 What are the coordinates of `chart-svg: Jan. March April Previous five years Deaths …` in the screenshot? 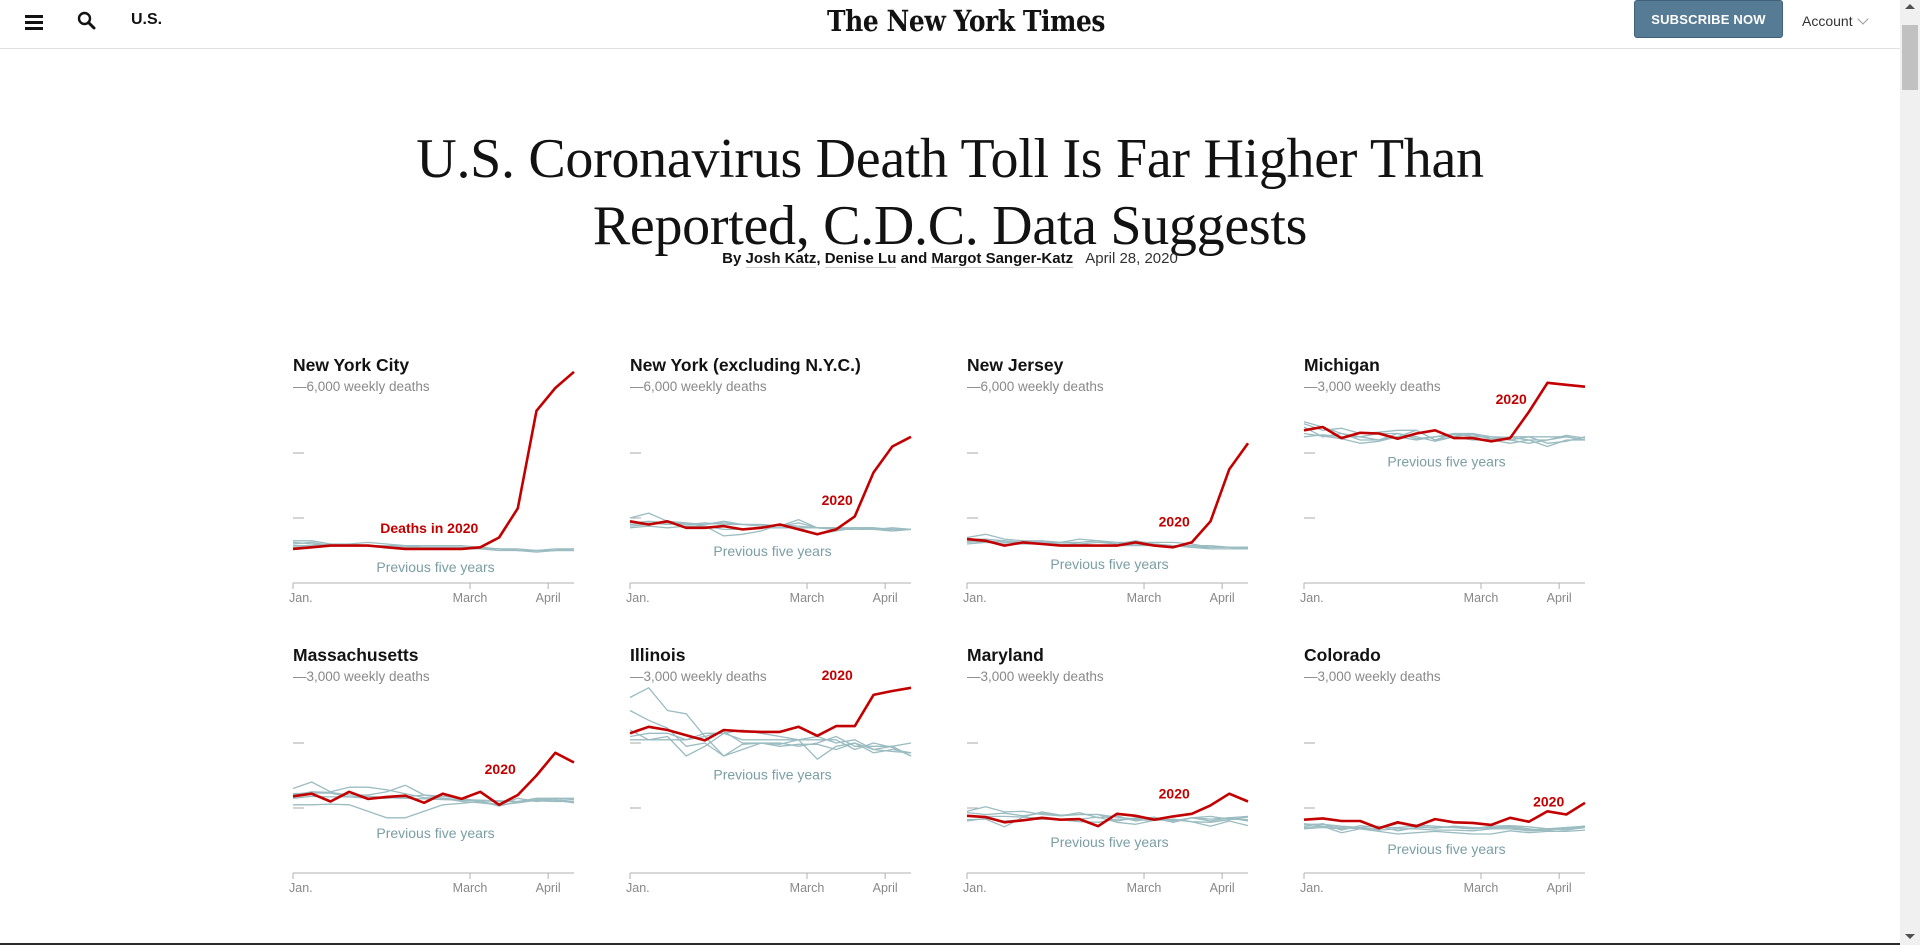 It's located at (432, 487).